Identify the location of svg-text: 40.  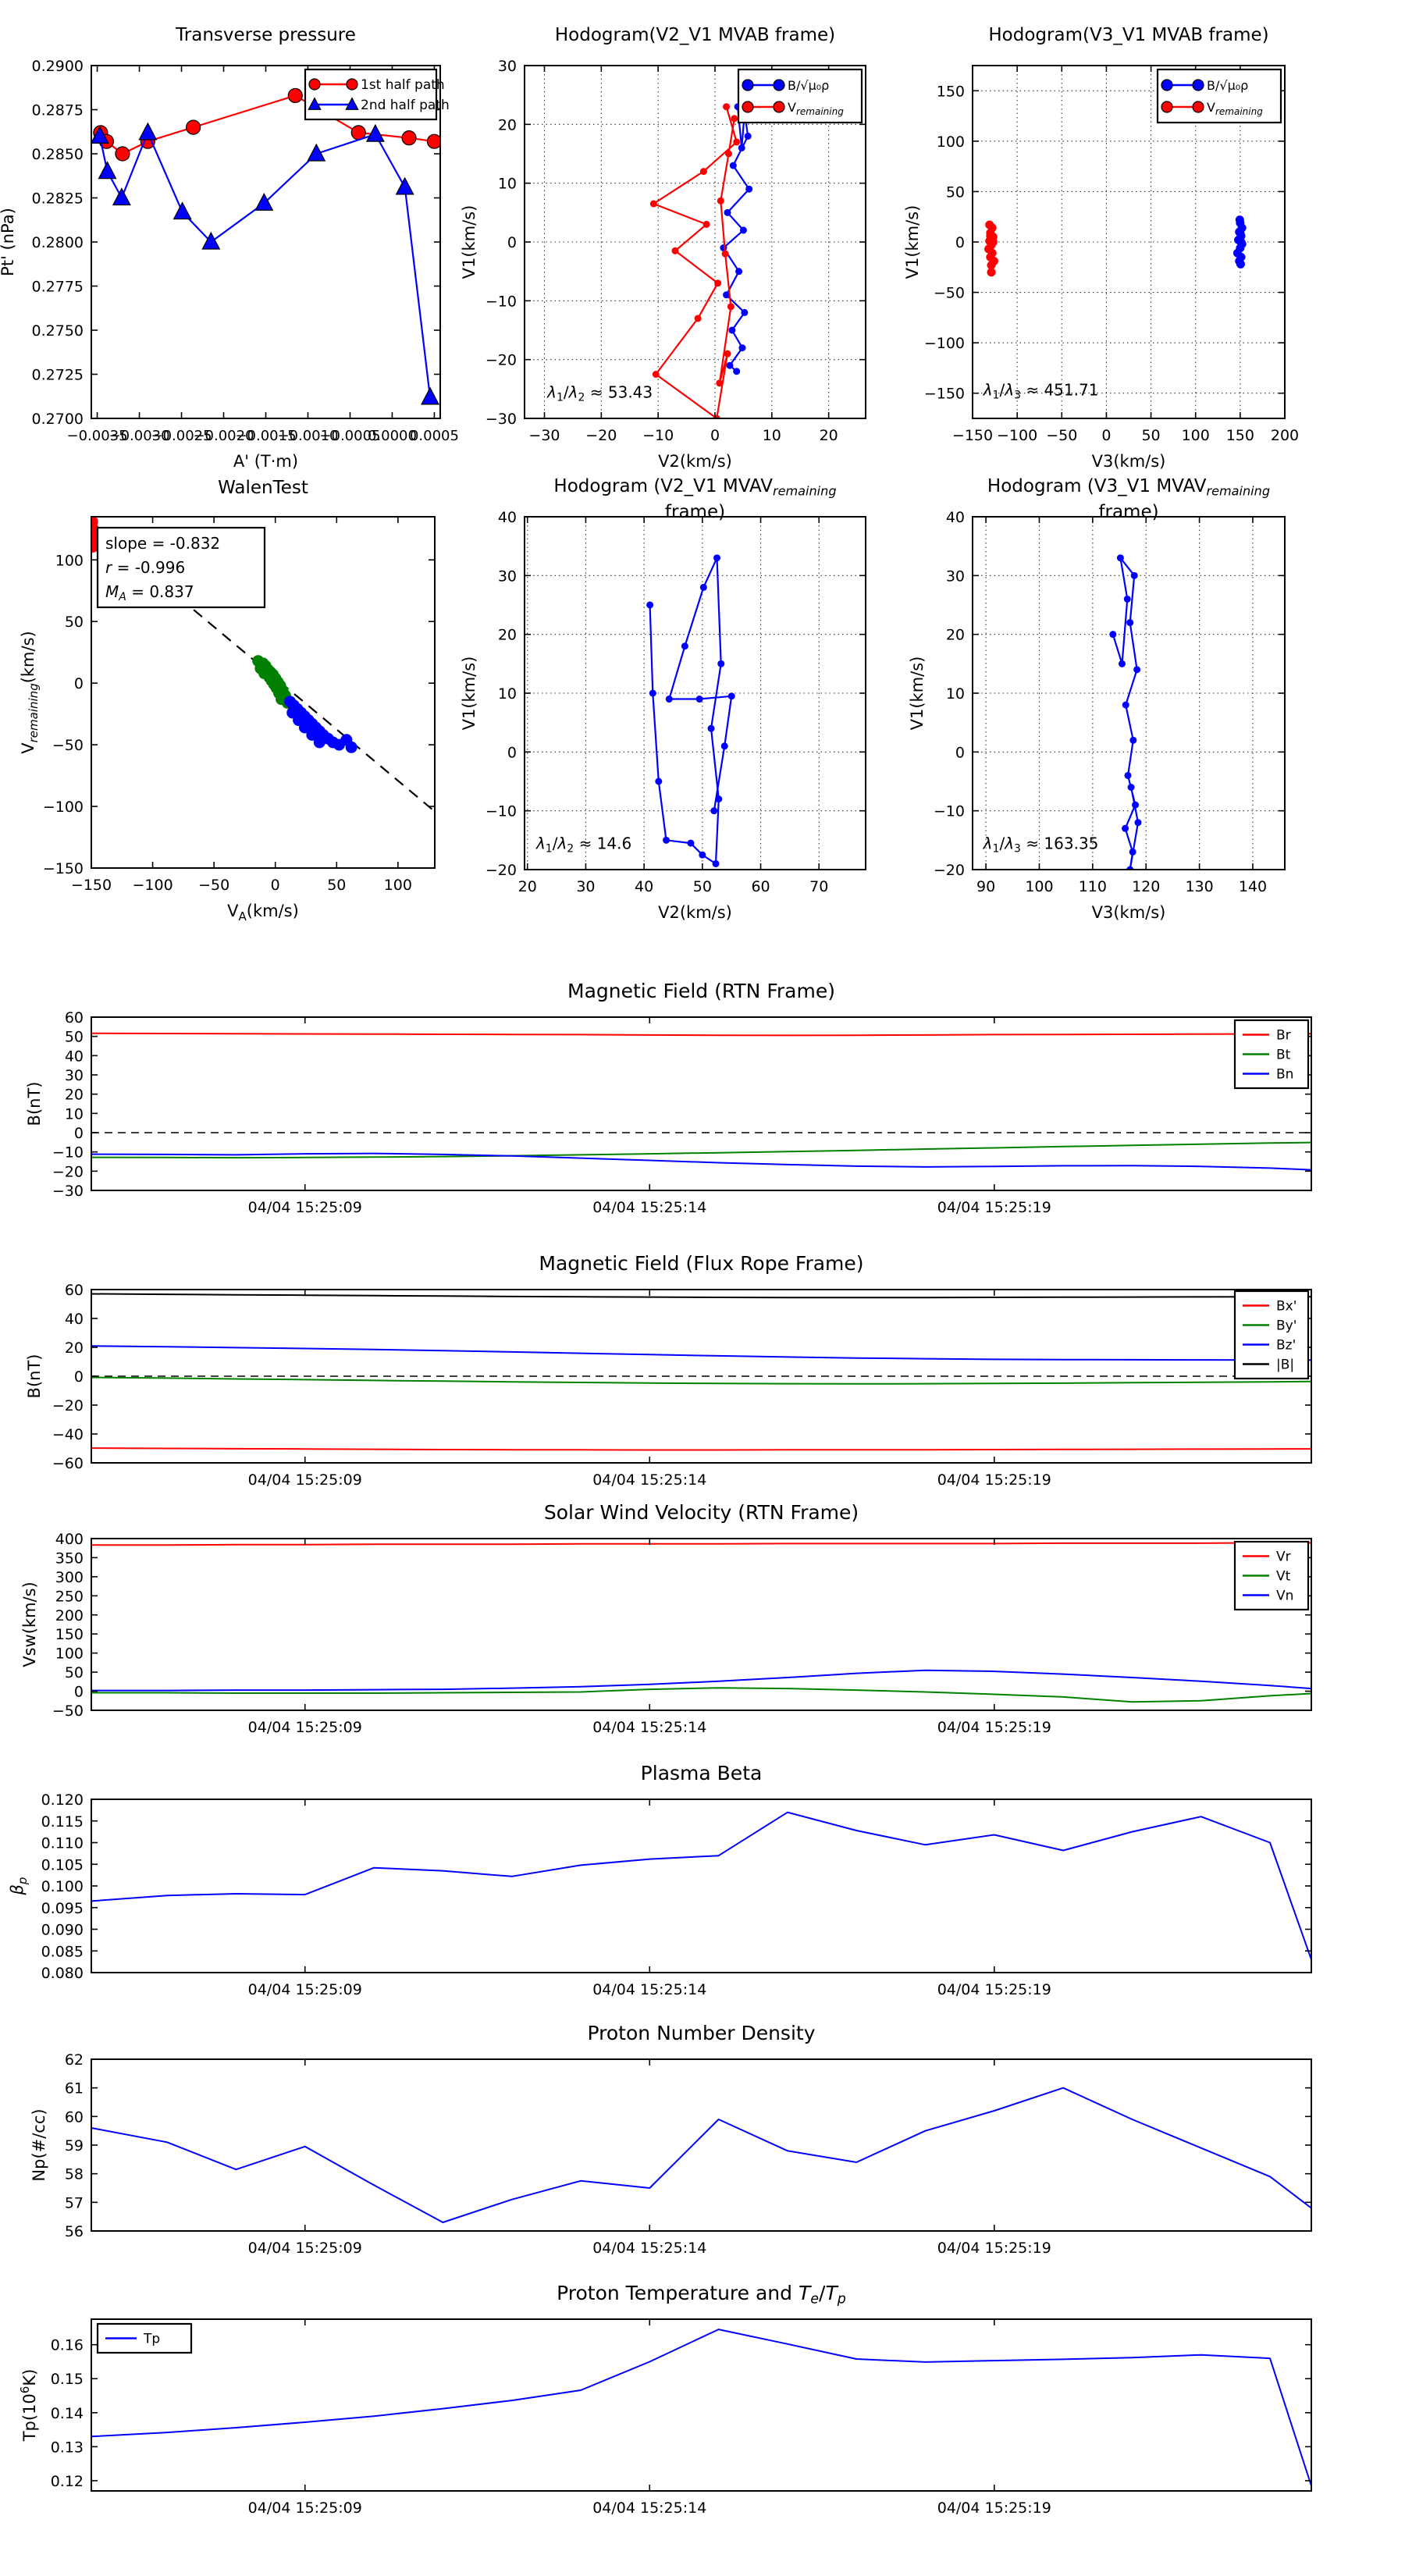
(956, 517).